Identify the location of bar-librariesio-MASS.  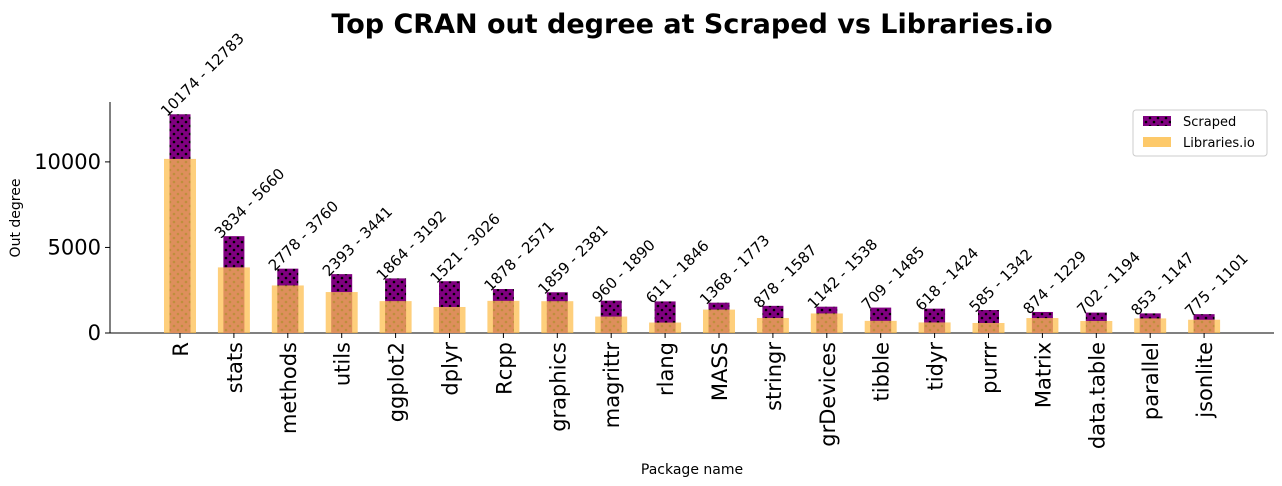
(719, 321).